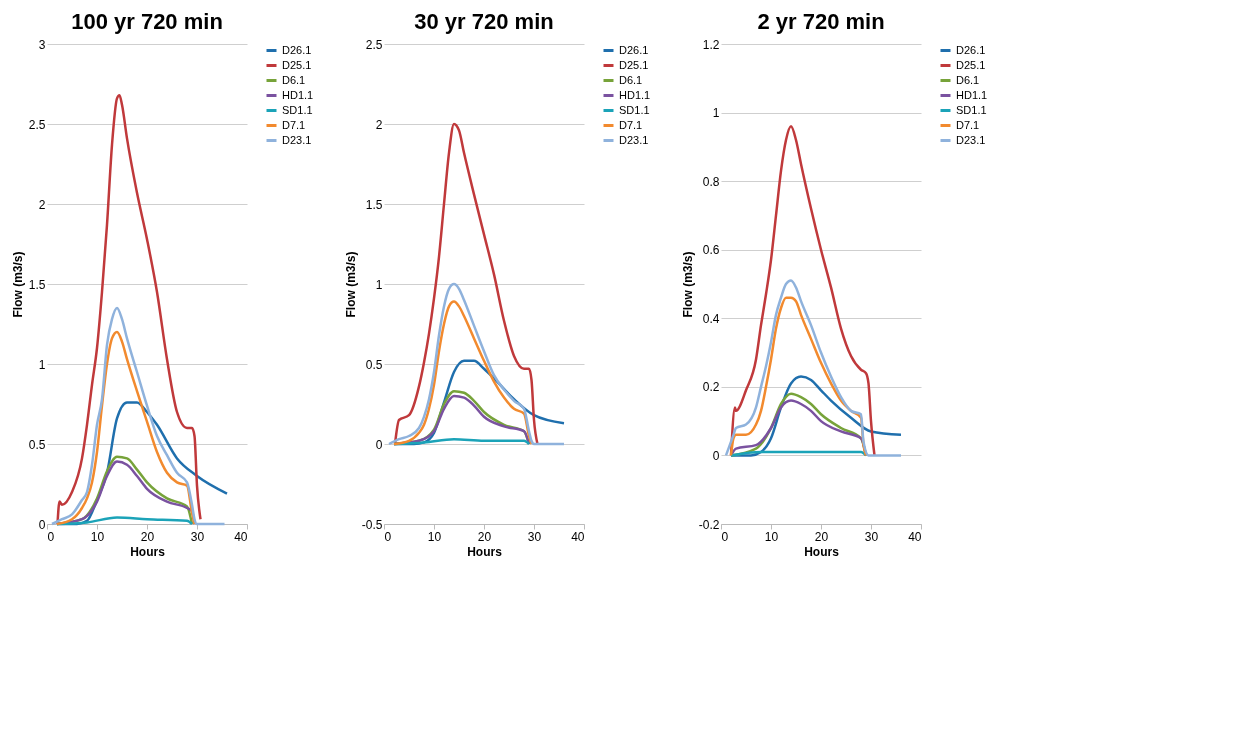 The height and width of the screenshot is (739, 1236). I want to click on chart-title: 30 yr 720 min, so click(484, 21).